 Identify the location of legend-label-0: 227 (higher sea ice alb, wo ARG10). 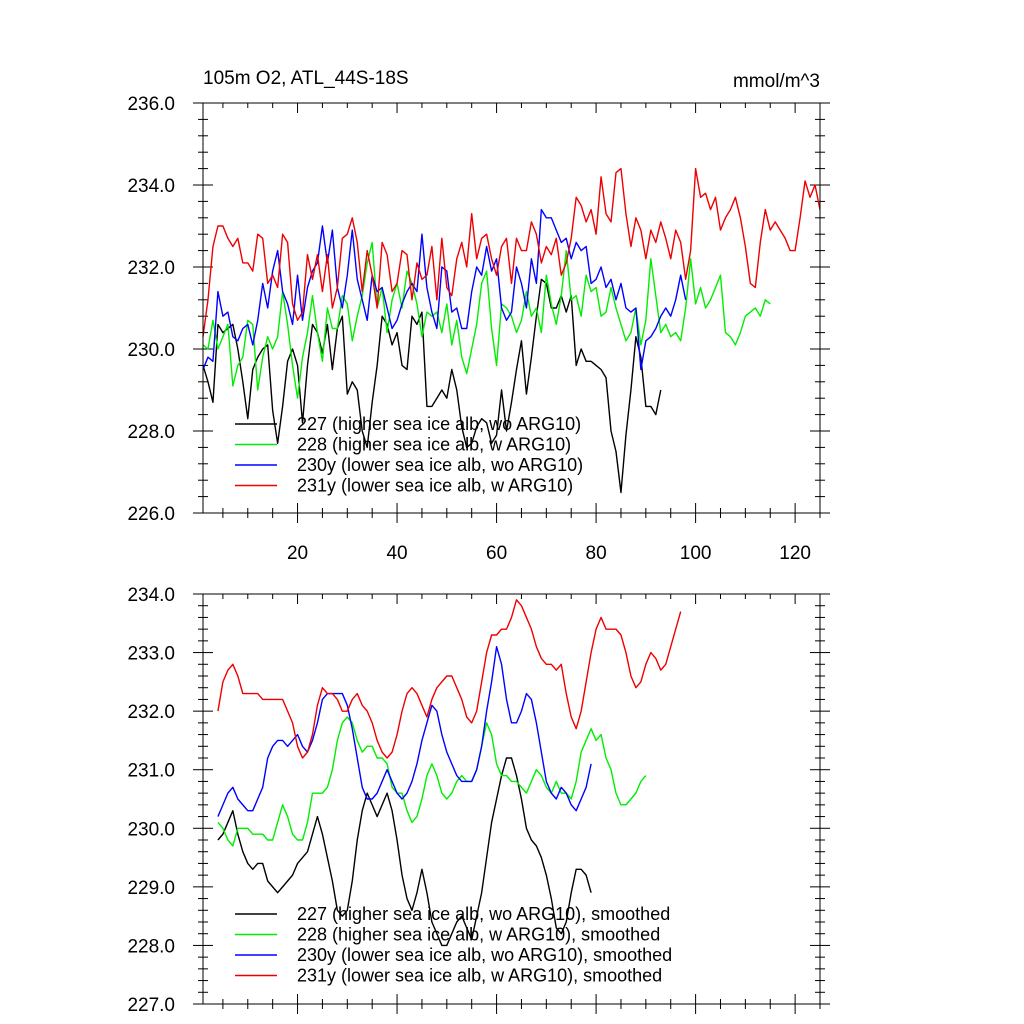
(439, 424).